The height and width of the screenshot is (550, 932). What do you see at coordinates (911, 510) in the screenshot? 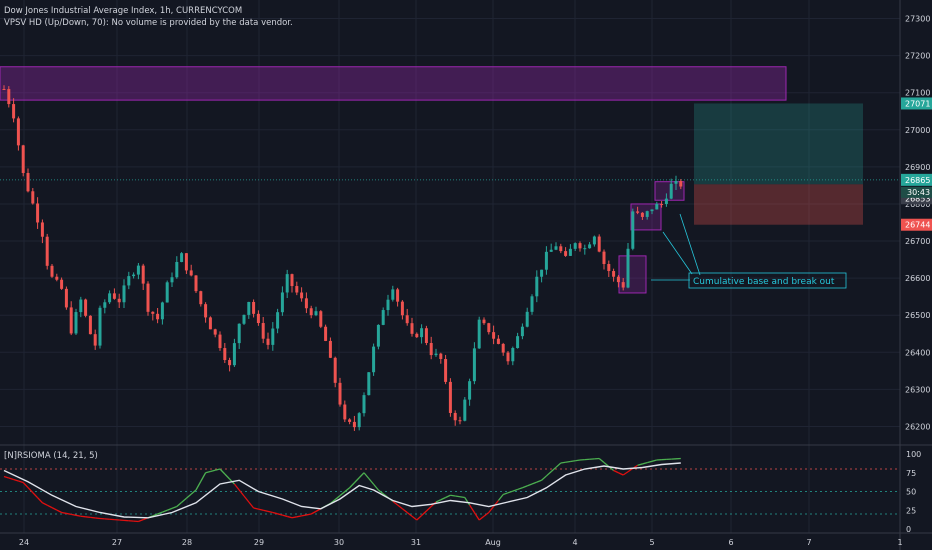
I see `oscillator-tick-label: 25` at bounding box center [911, 510].